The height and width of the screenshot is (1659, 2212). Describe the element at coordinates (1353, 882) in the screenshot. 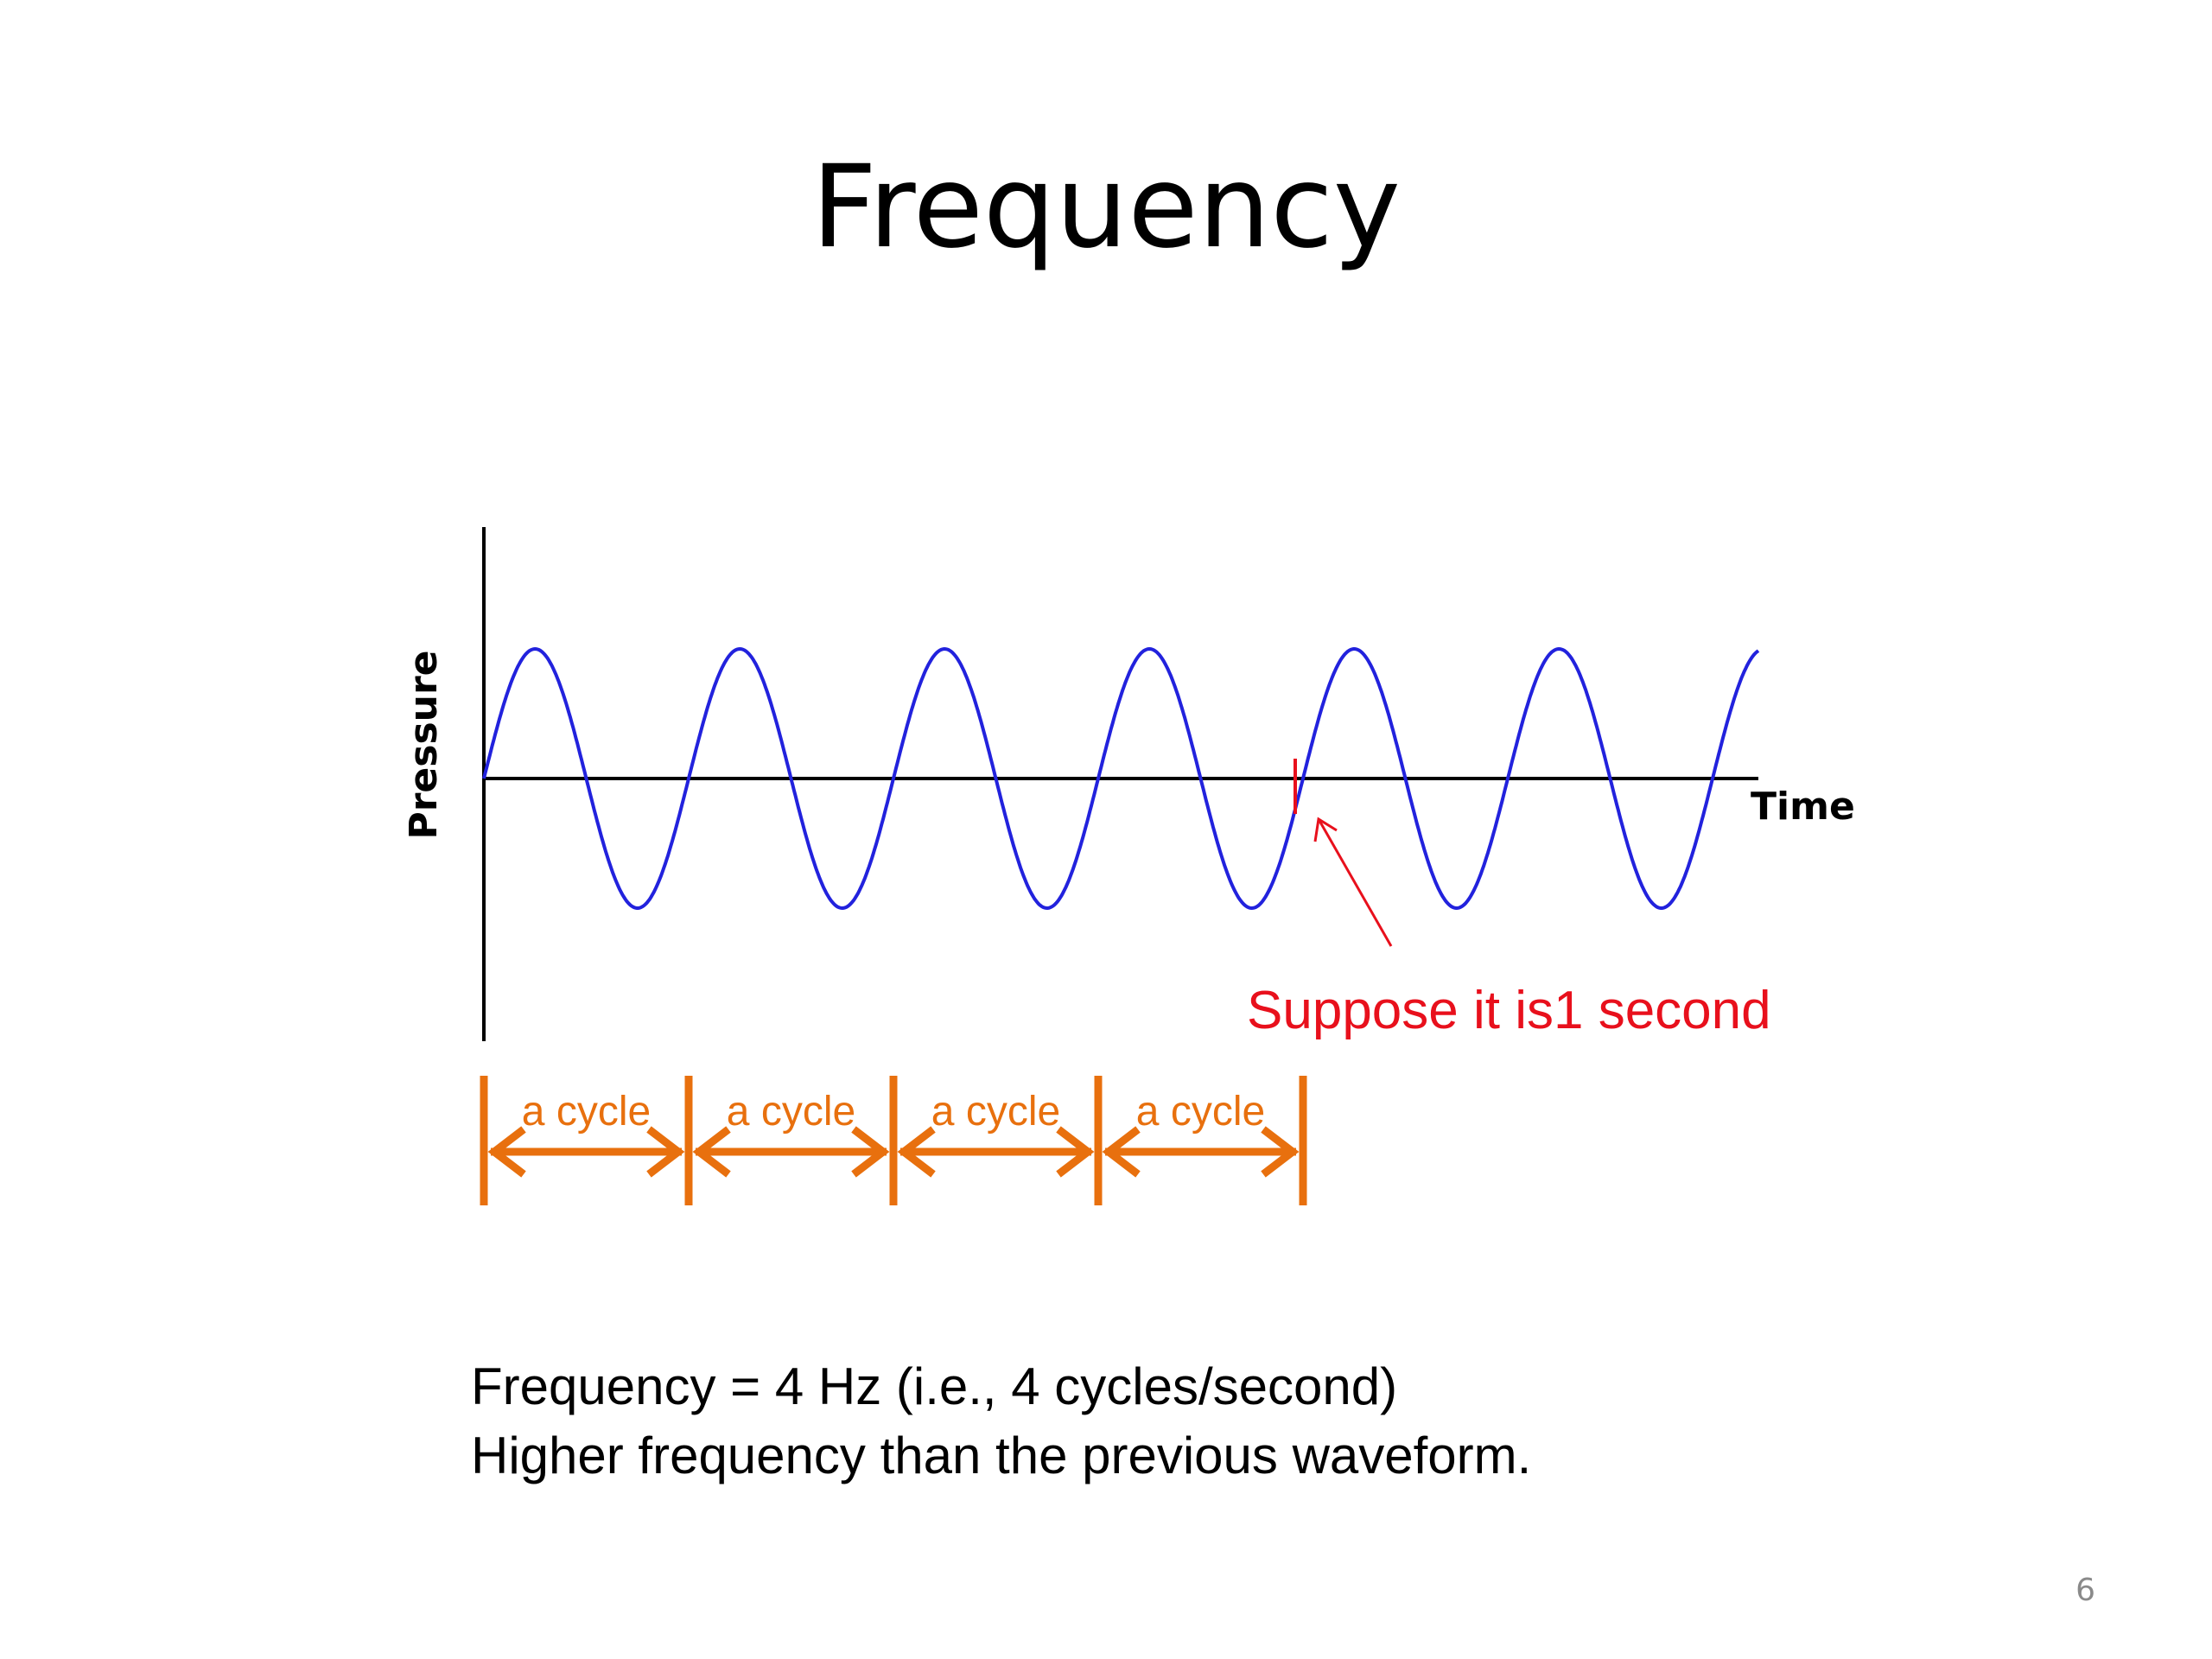

I see `annotation-arrow` at that location.